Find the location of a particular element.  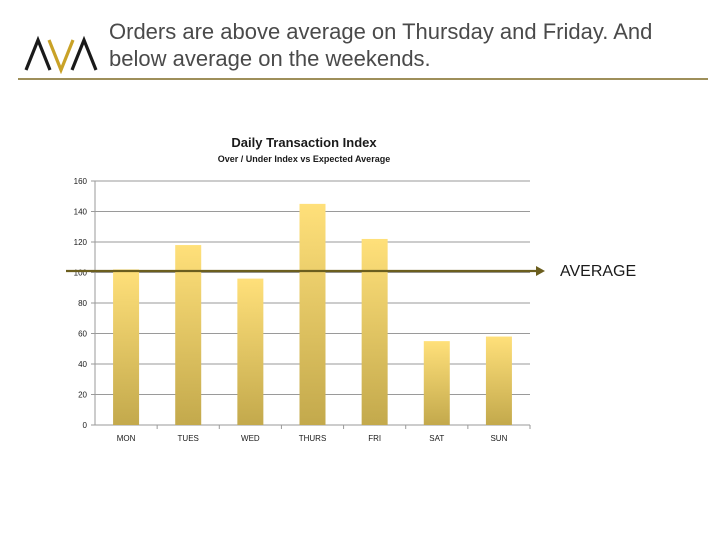

y-tick-label: 40 is located at coordinates (82, 364).